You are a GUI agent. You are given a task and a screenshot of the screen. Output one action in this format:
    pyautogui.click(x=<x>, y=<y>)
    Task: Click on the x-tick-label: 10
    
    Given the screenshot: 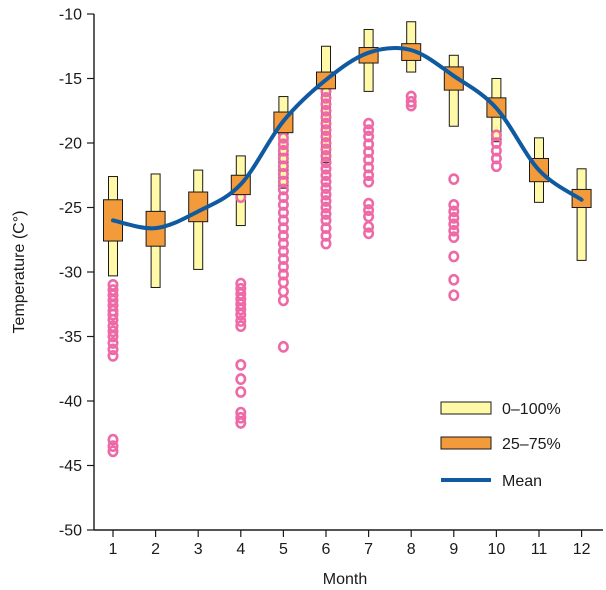 What is the action you would take?
    pyautogui.click(x=497, y=549)
    